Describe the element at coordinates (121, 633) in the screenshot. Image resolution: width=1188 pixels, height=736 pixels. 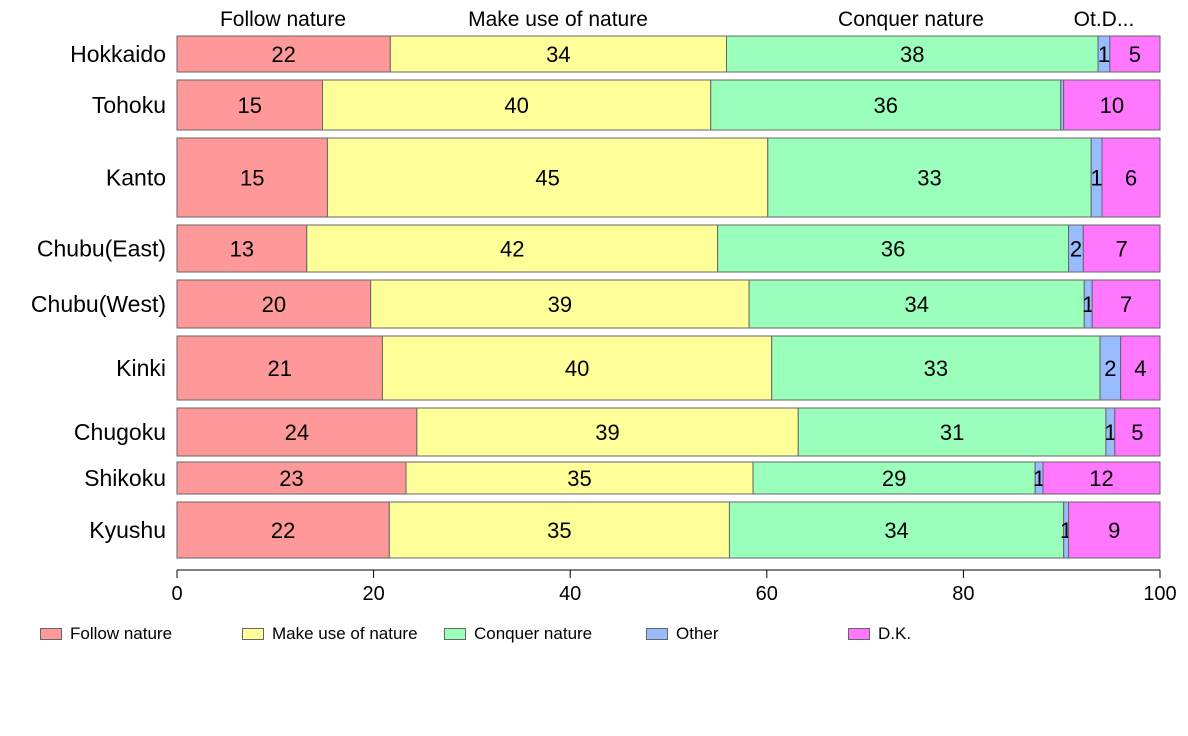
I see `legend-label: Follow nature` at that location.